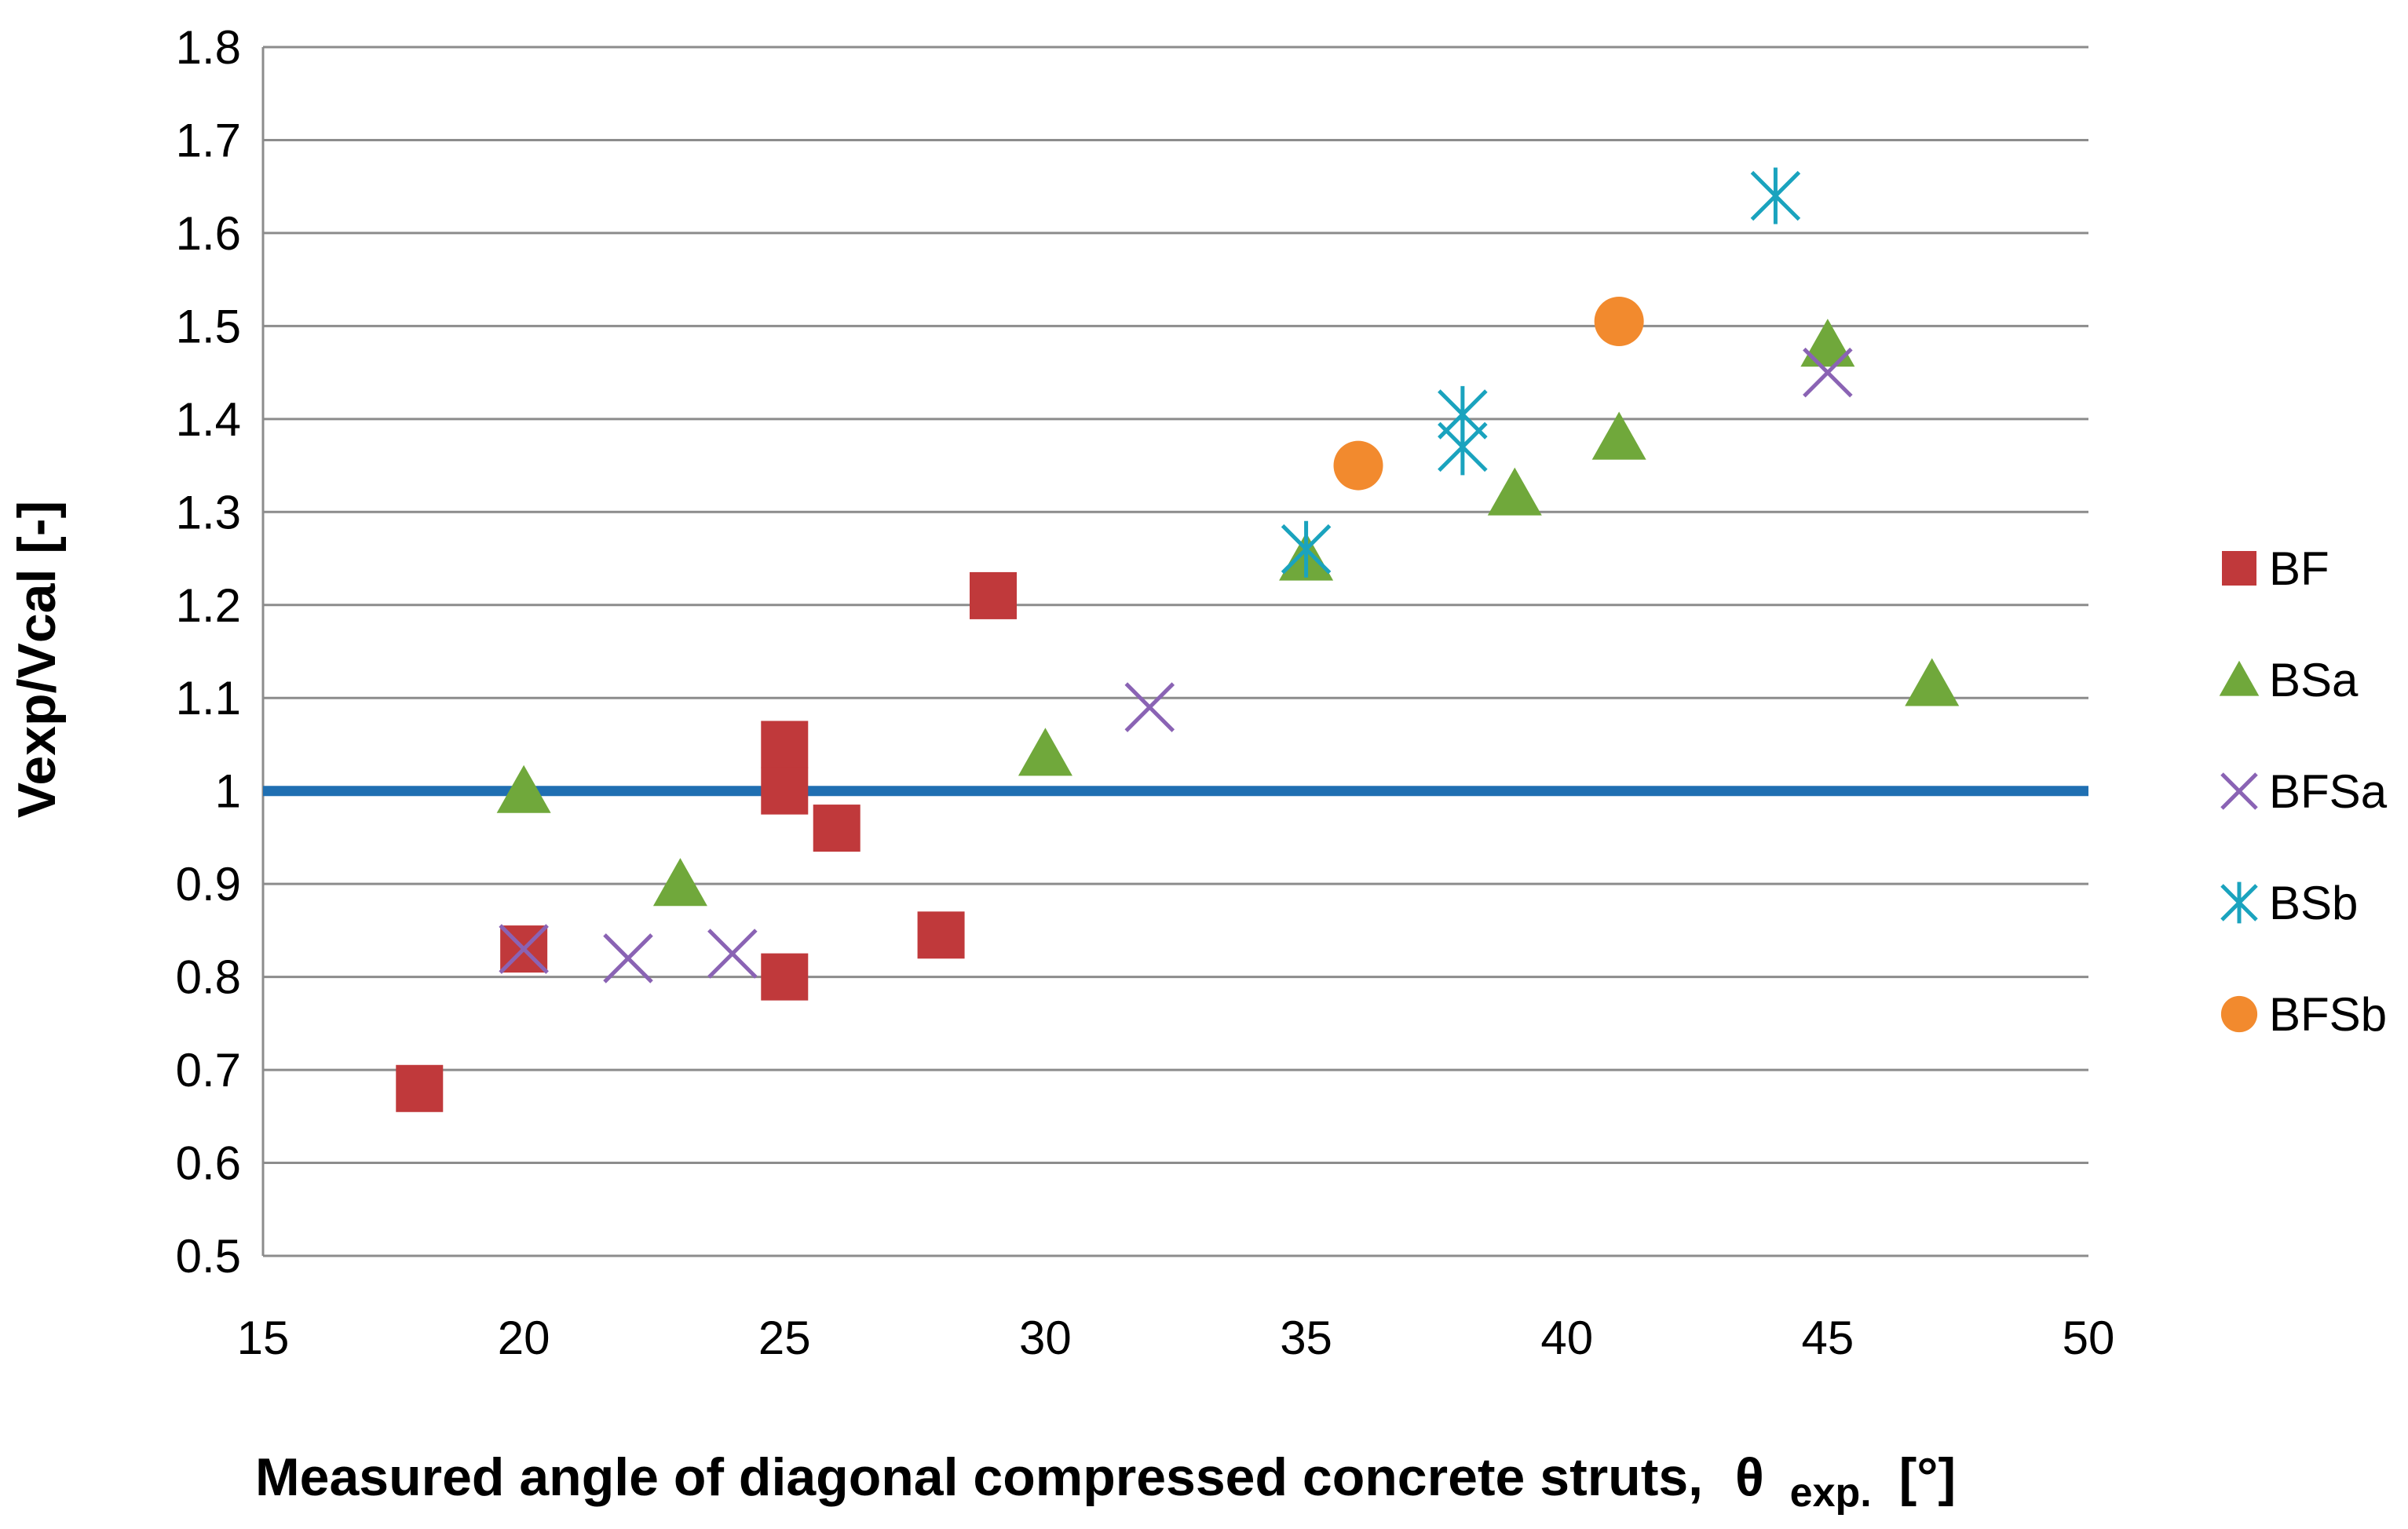  I want to click on legend-item-bsa: BSa, so click(2289, 680).